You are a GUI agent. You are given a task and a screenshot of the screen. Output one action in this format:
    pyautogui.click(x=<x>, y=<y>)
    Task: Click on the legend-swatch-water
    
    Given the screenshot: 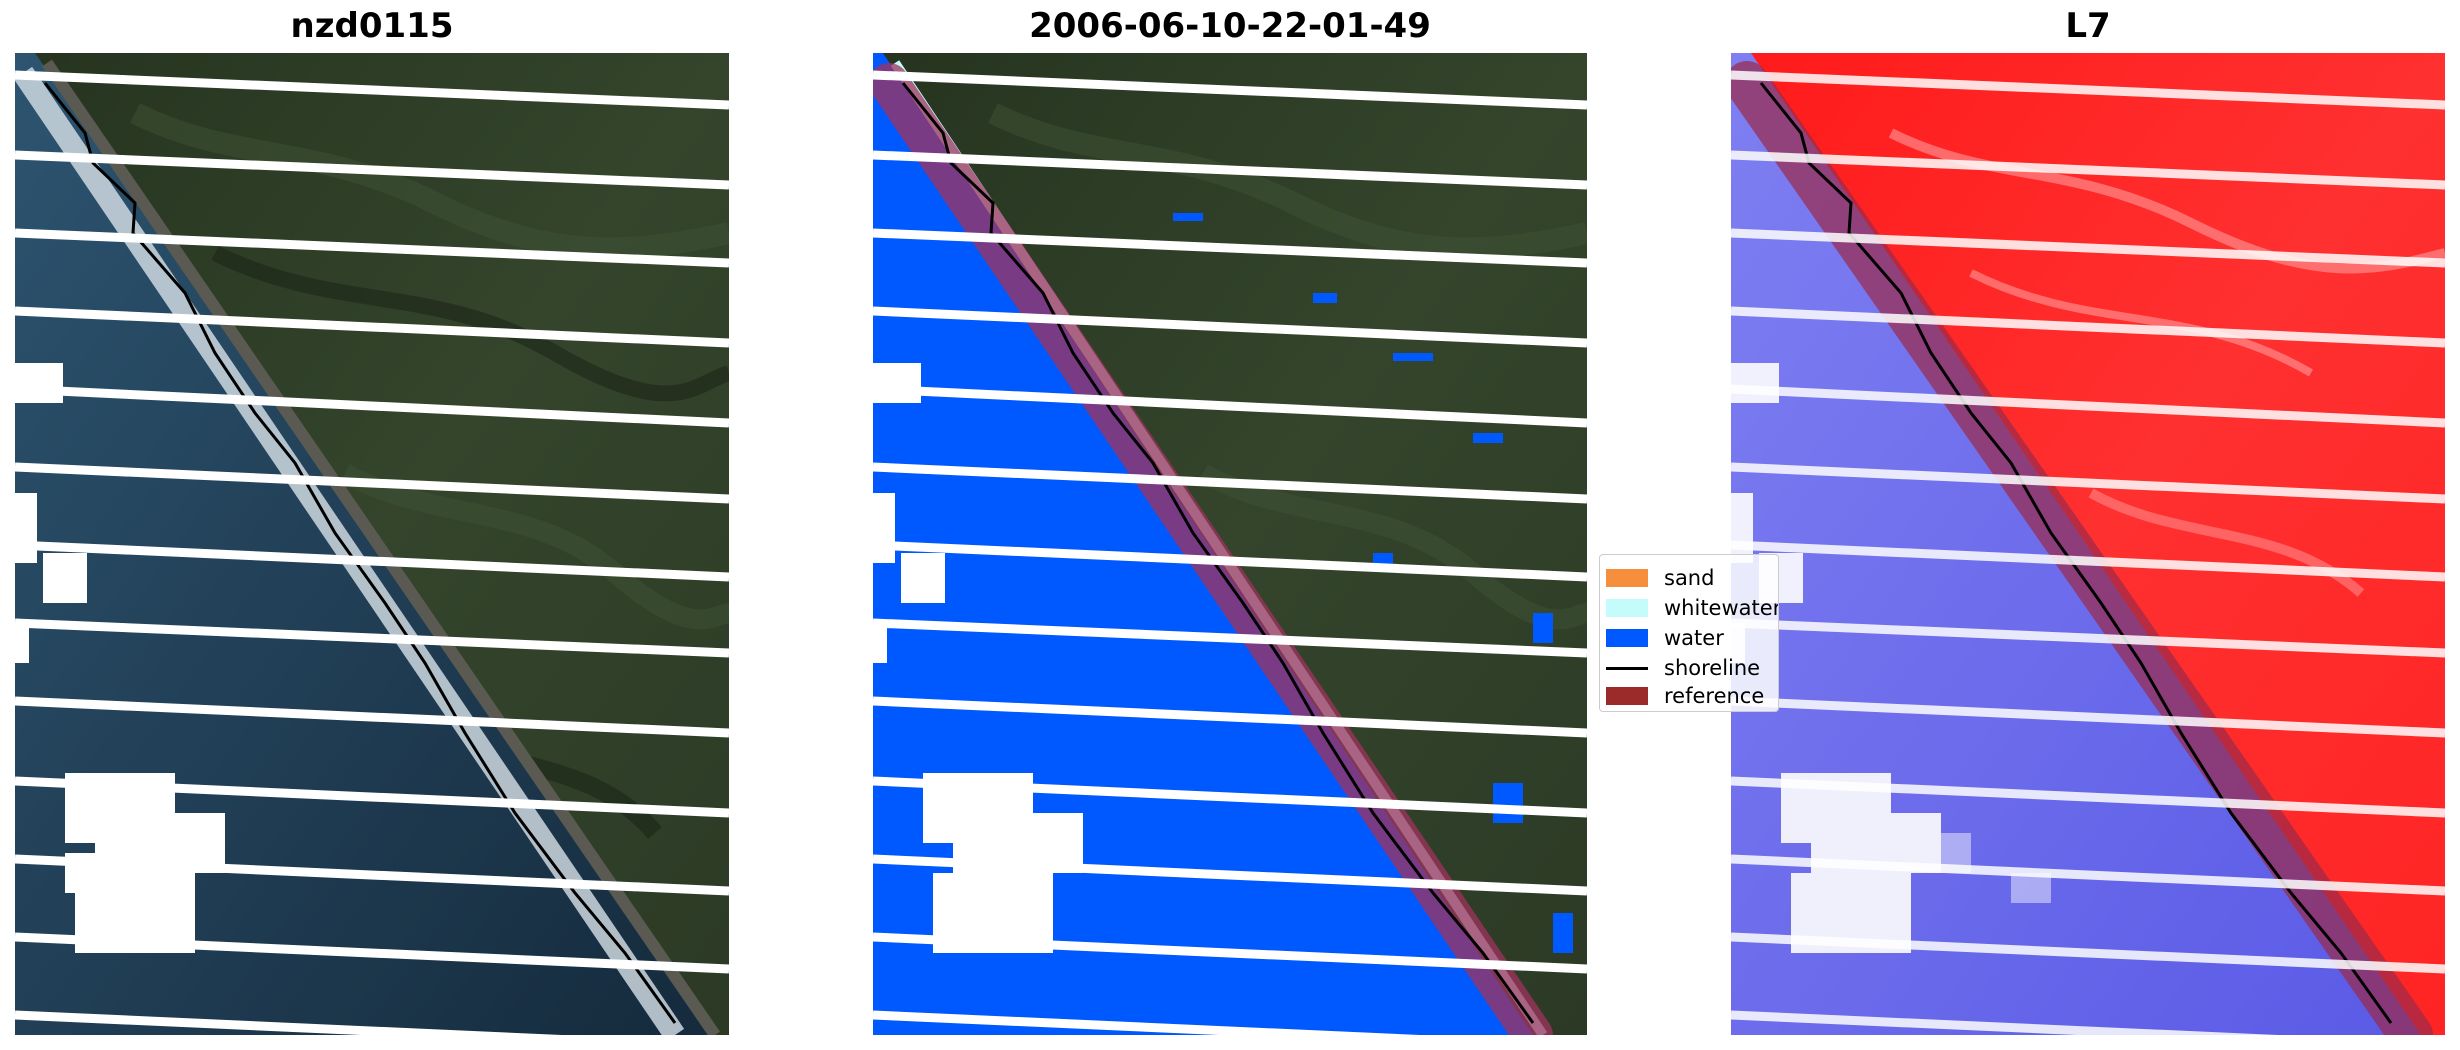 What is the action you would take?
    pyautogui.click(x=1627, y=638)
    